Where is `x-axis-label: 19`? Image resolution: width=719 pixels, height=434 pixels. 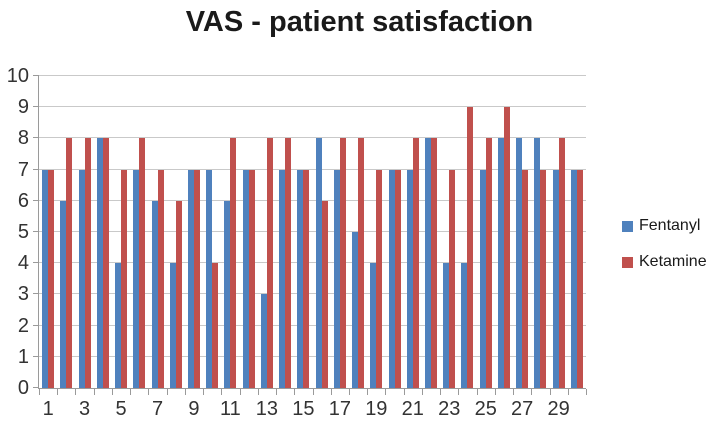 x-axis-label: 19 is located at coordinates (376, 409).